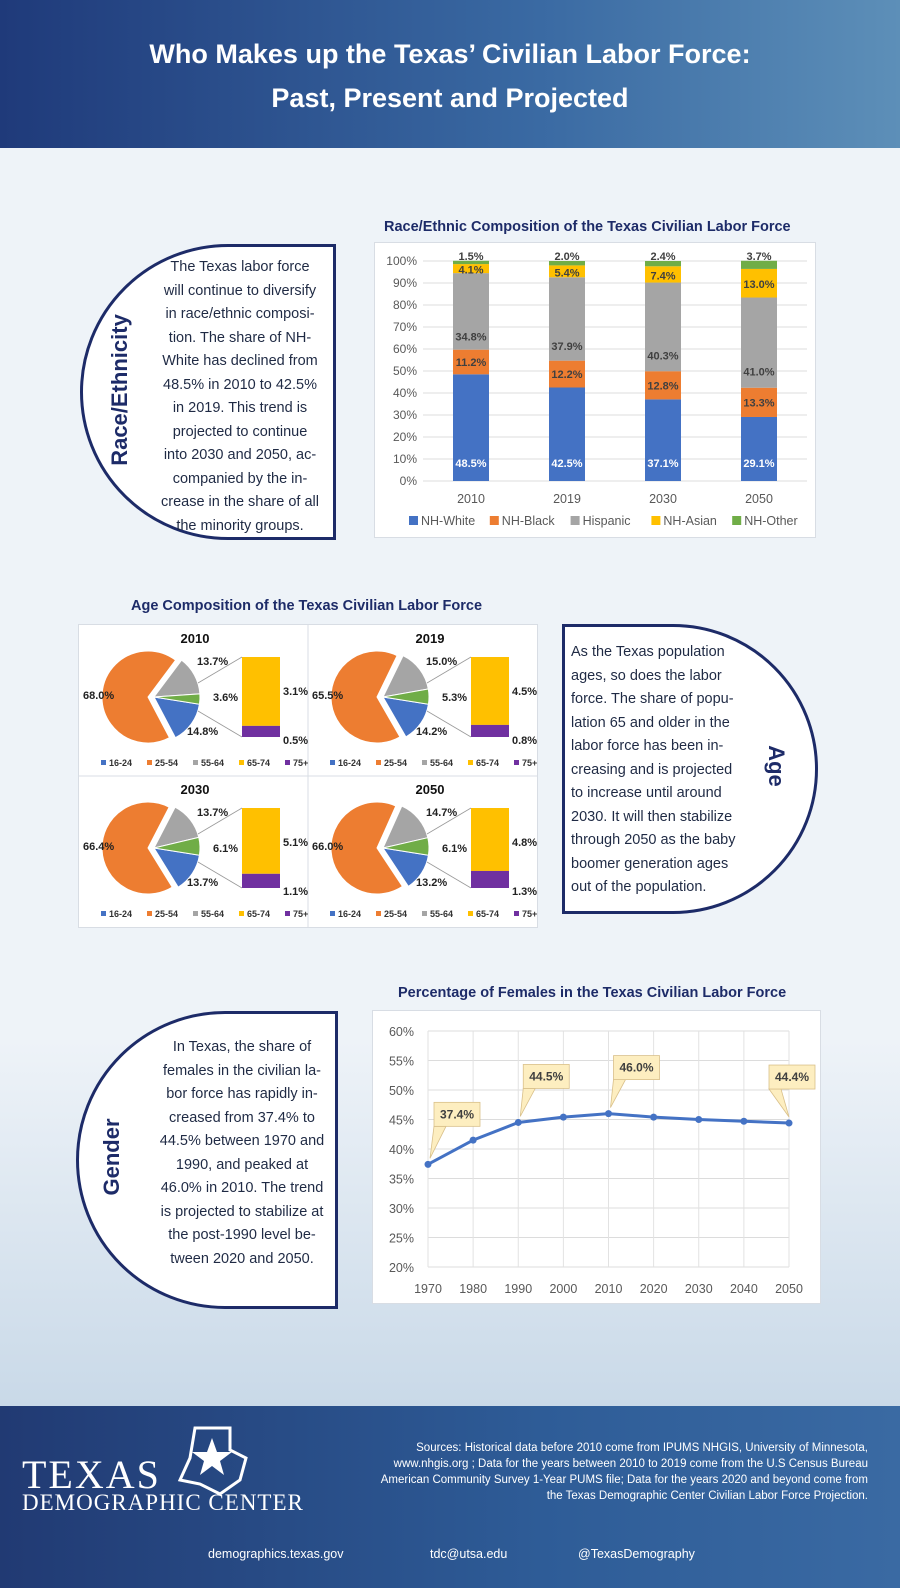  Describe the element at coordinates (195, 638) in the screenshot. I see `age-panel-year: 2010` at that location.